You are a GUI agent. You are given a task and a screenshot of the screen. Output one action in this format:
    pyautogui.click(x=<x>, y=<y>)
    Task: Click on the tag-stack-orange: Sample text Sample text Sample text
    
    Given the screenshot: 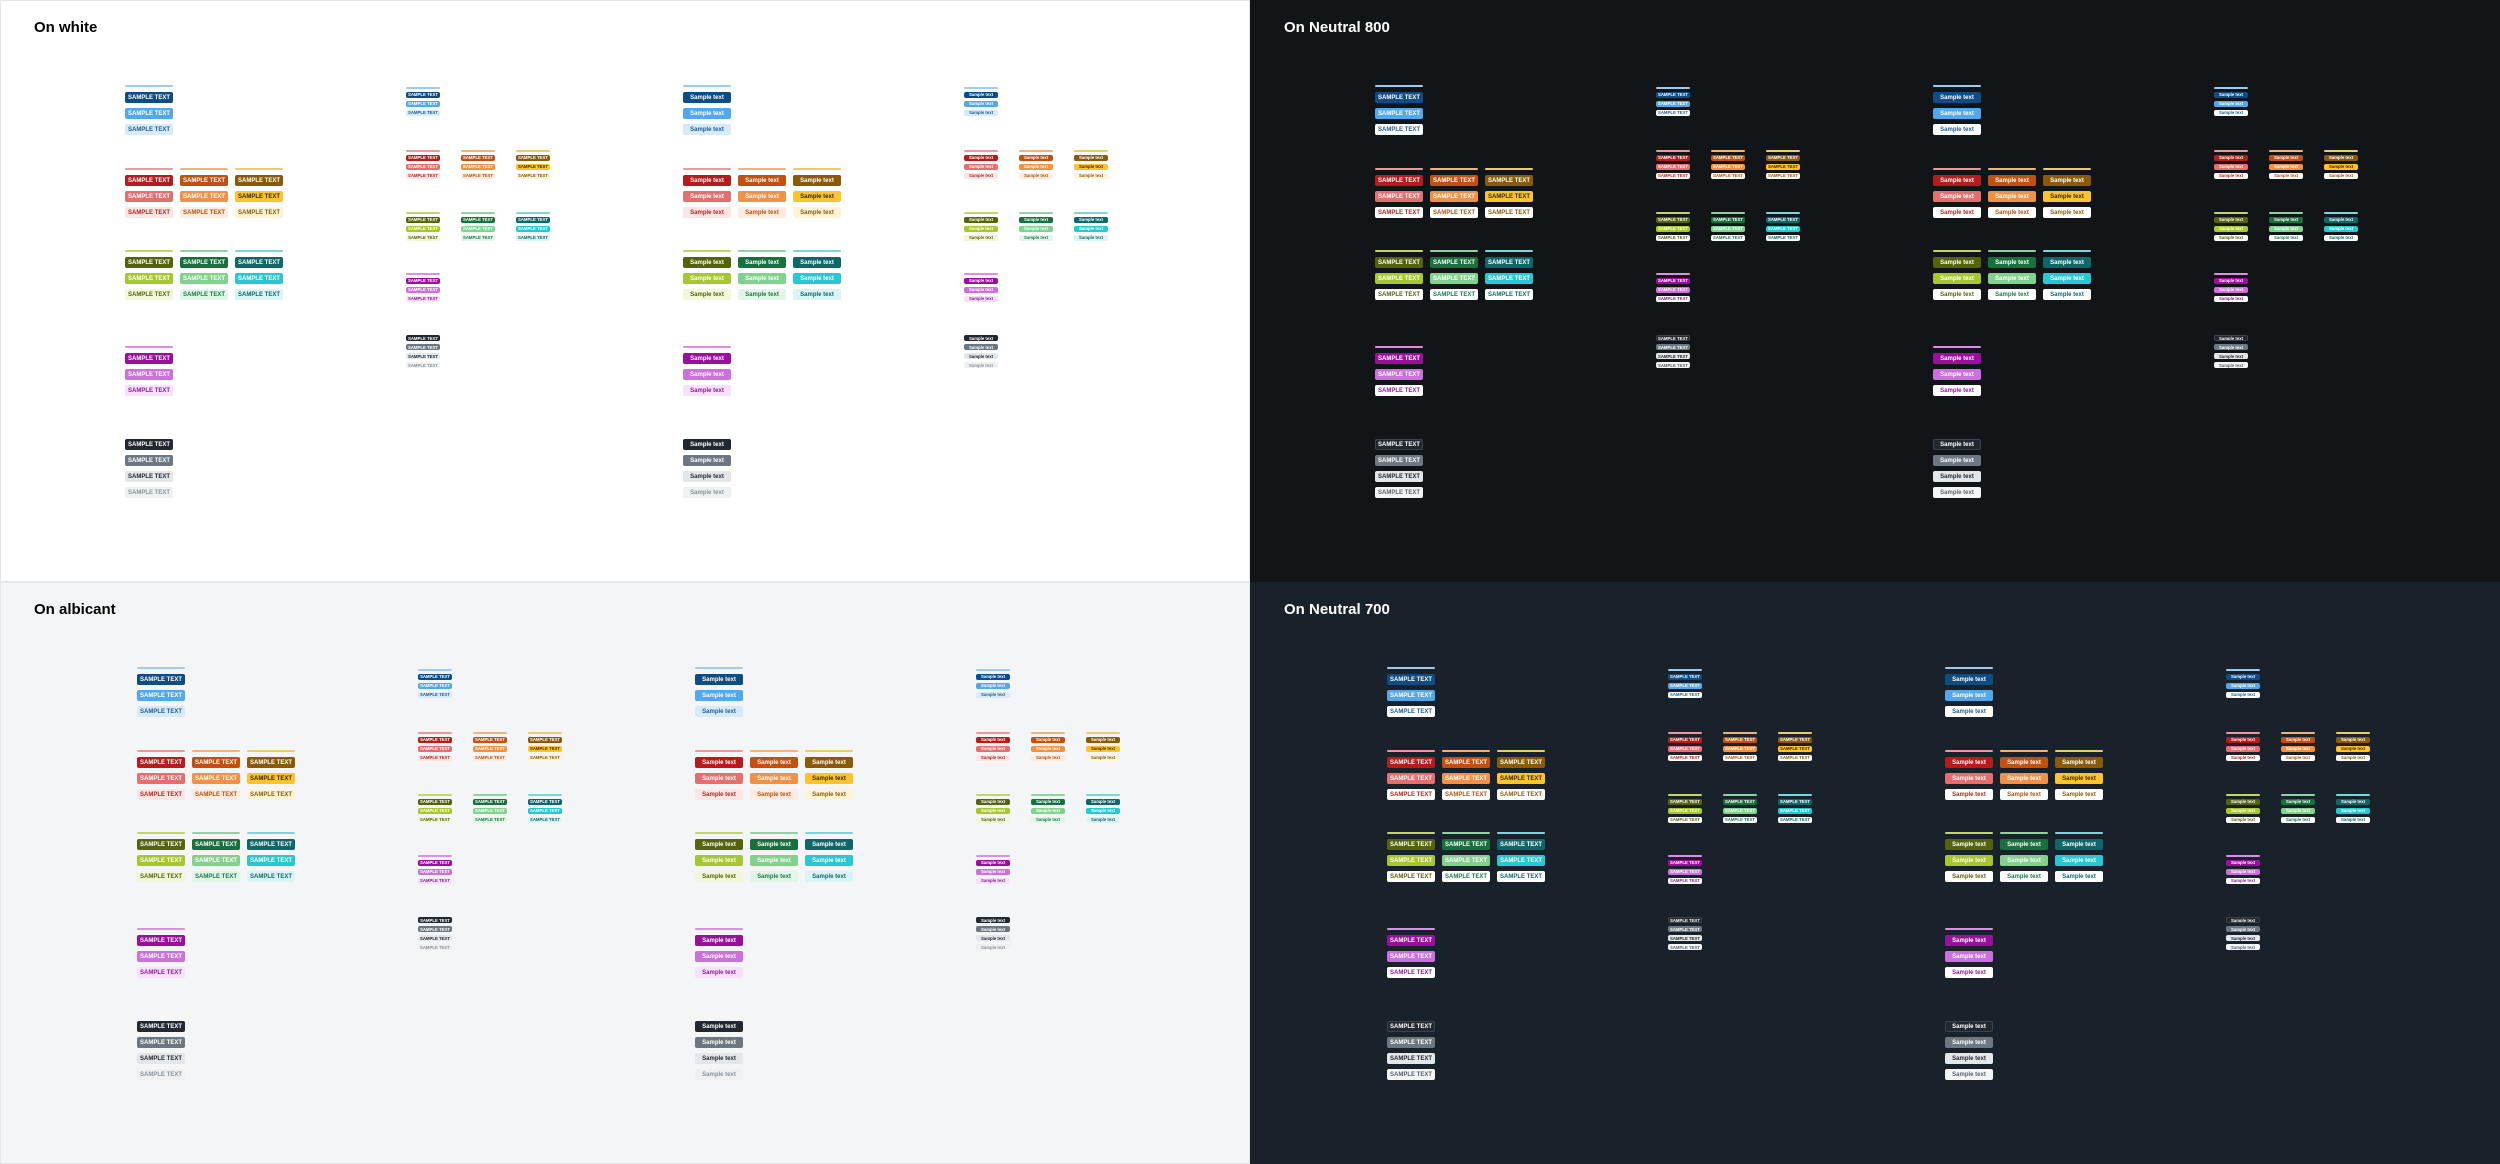 What is the action you would take?
    pyautogui.click(x=774, y=775)
    